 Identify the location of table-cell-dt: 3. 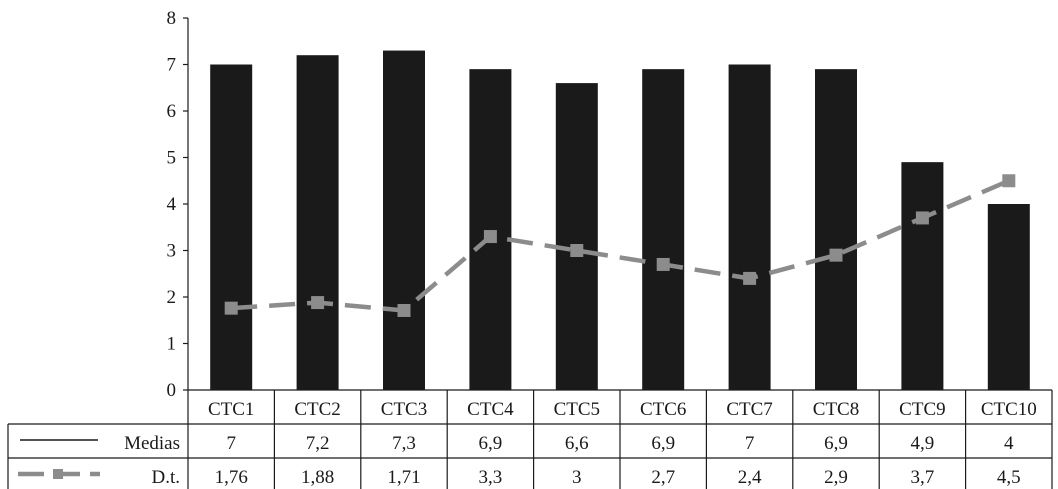
(577, 477).